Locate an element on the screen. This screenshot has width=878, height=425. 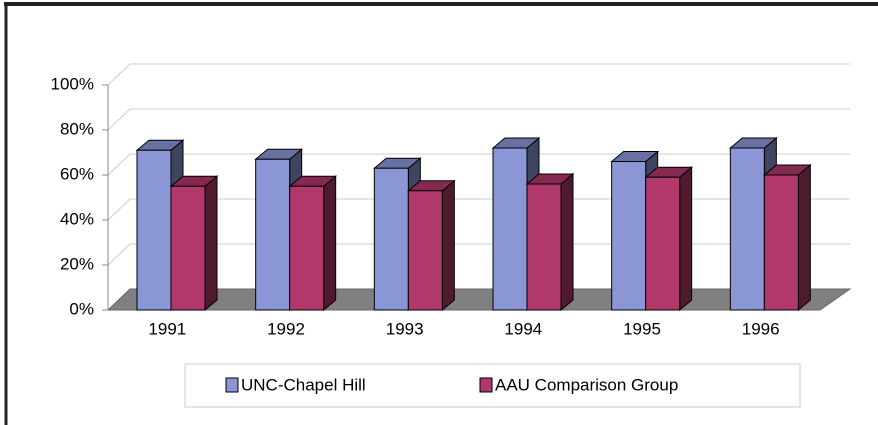
x-tick-label: 1991 is located at coordinates (167, 328).